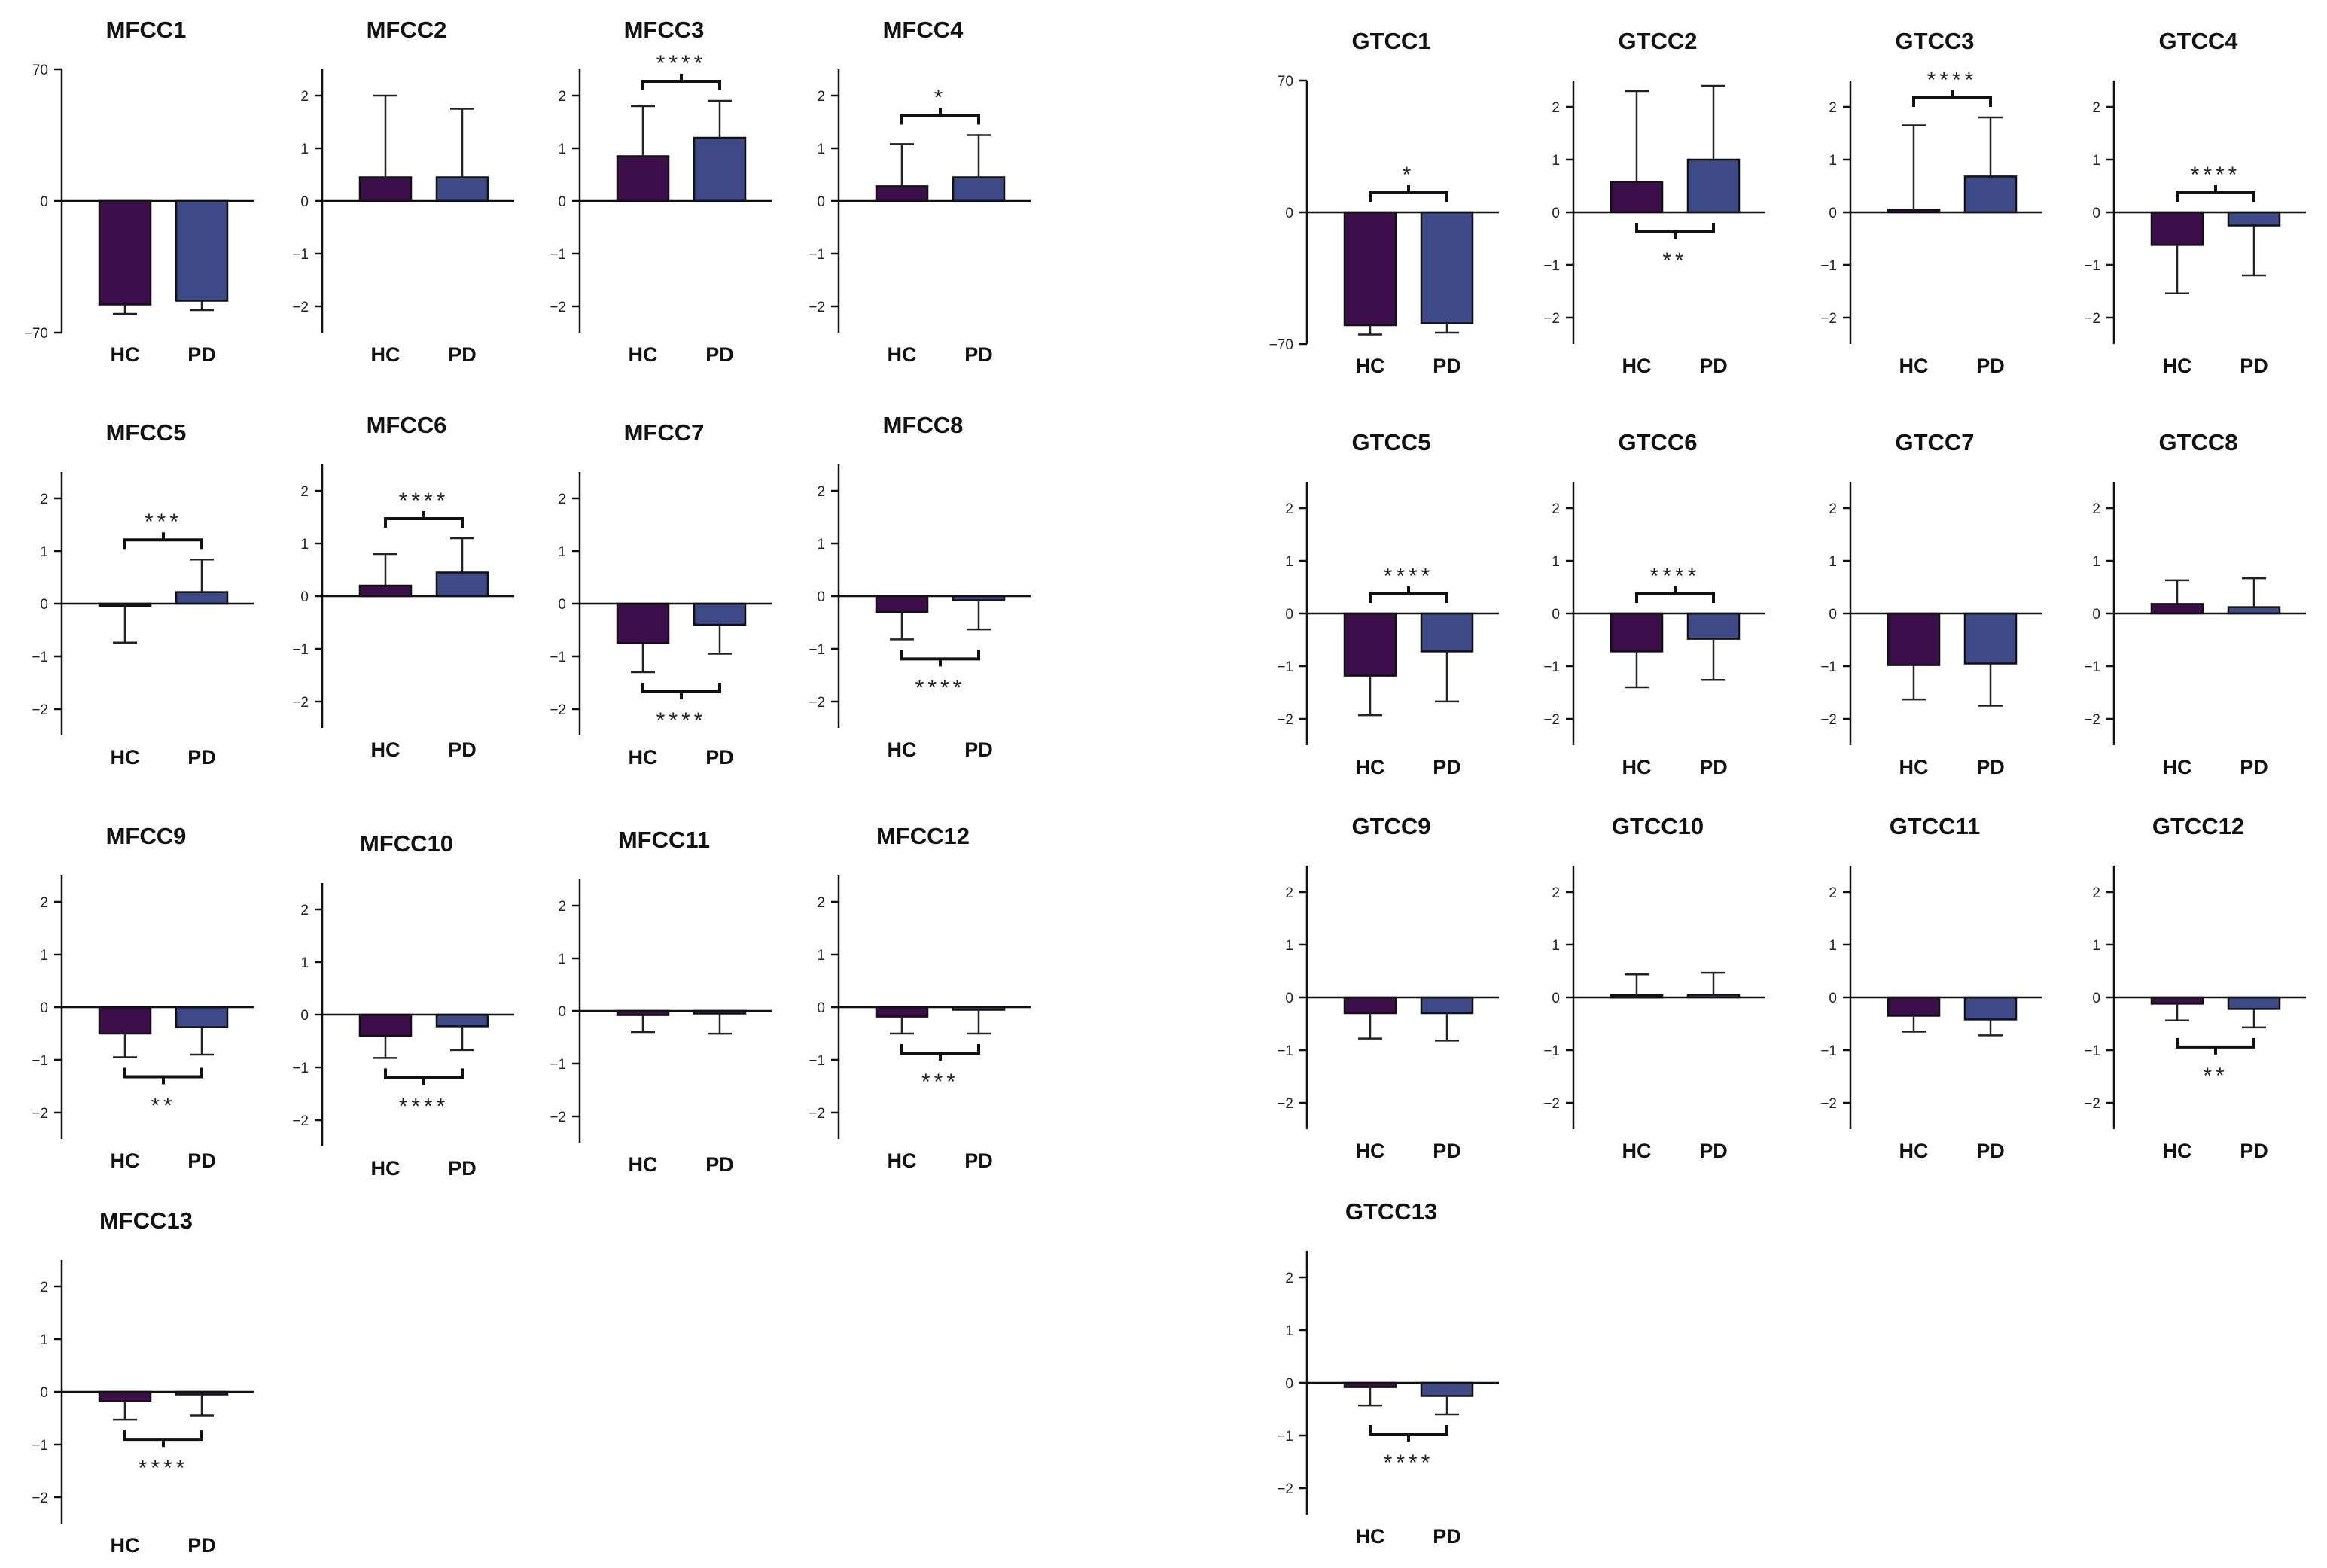 This screenshot has width=2327, height=1568. Describe the element at coordinates (403, 1005) in the screenshot. I see `chart-mfcc10: MFCC10 −2 −1 0 1 2 HC PD ****` at that location.